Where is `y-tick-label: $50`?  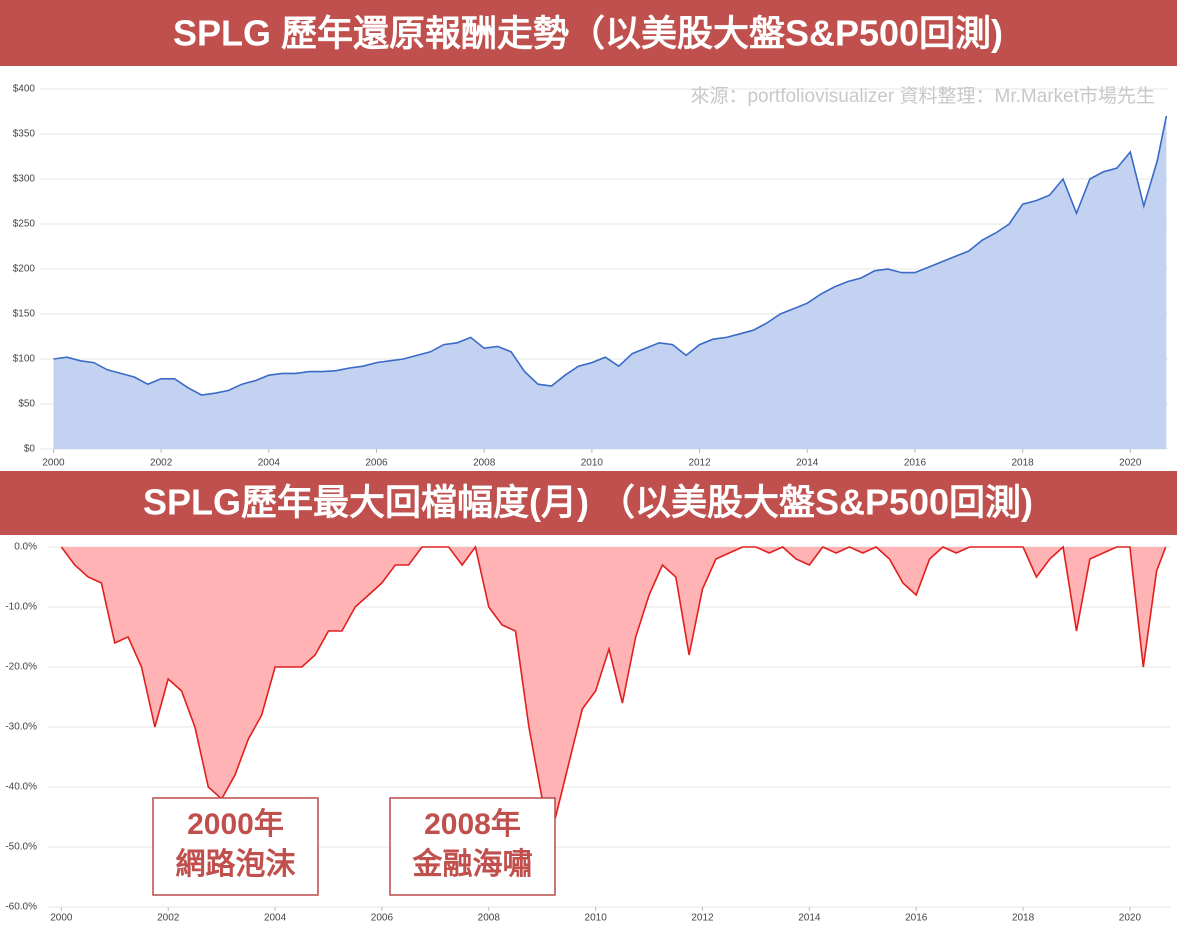 y-tick-label: $50 is located at coordinates (26, 404).